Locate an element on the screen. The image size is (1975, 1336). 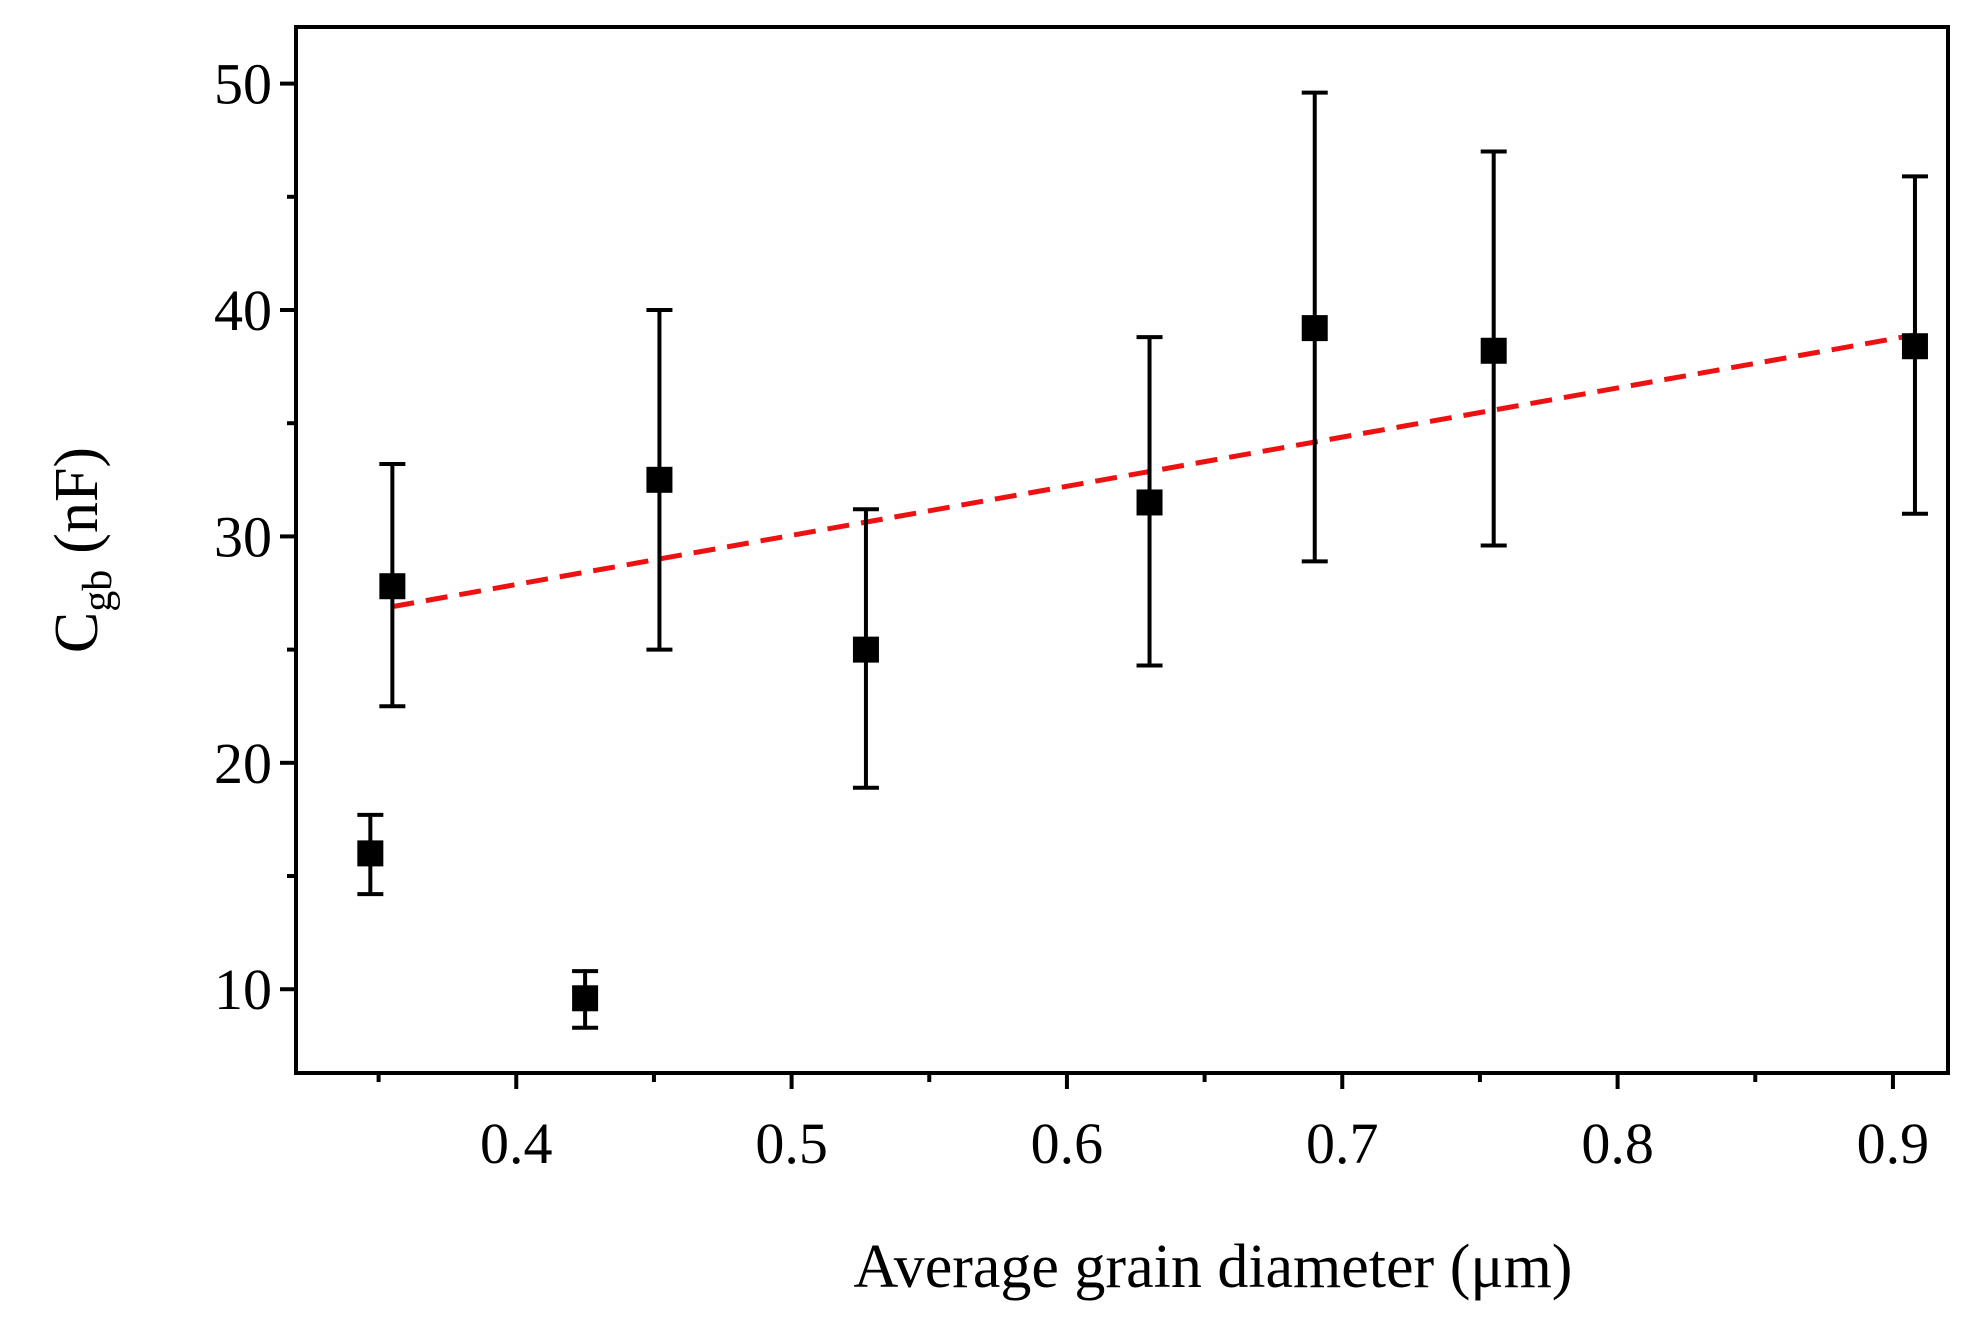
x-tick-label: 0.5 is located at coordinates (791, 1143).